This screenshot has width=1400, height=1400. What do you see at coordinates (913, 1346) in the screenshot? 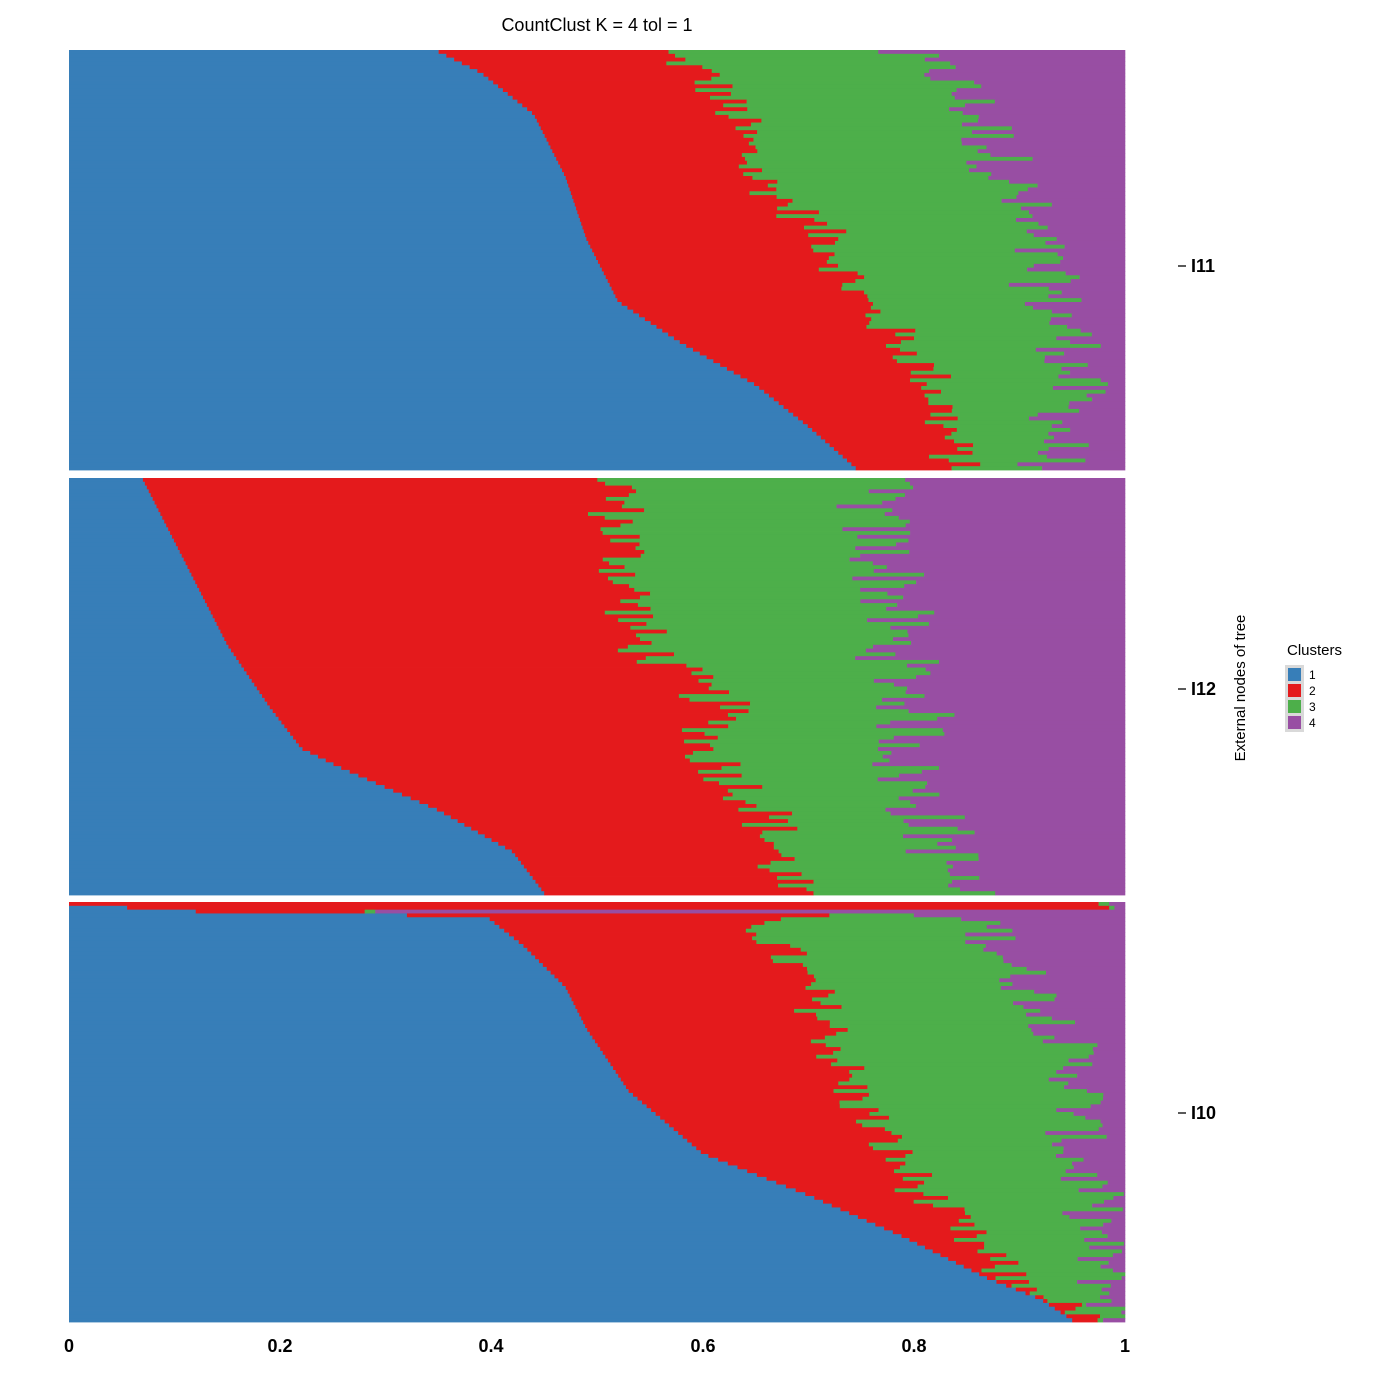
I see `x-tick-label: 0.8` at bounding box center [913, 1346].